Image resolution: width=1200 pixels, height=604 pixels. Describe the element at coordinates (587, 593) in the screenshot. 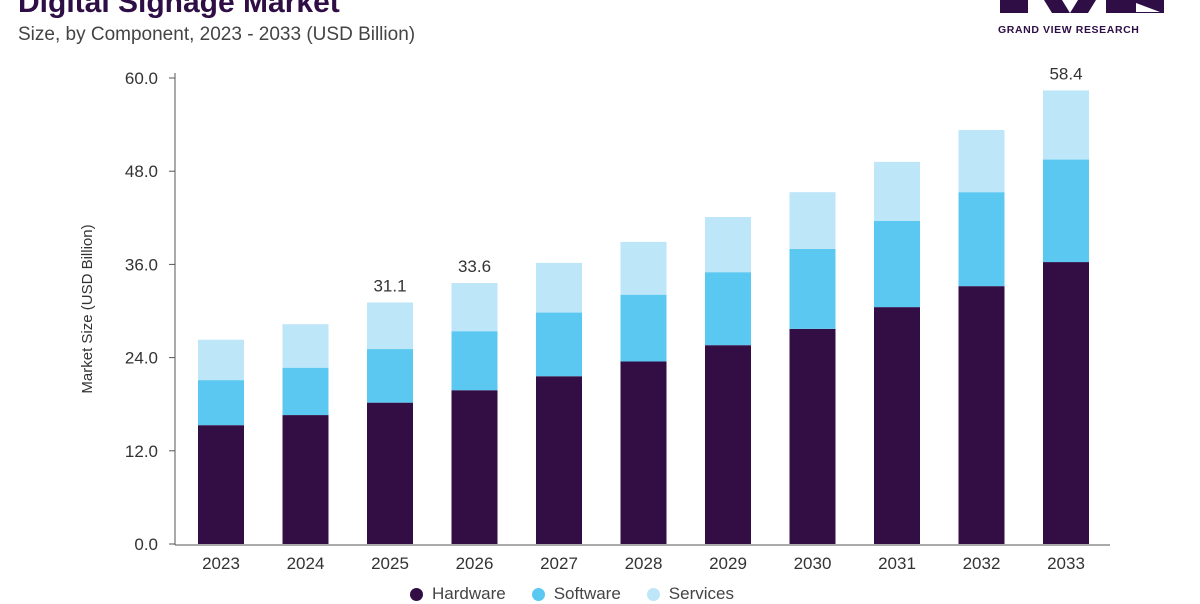

I see `legend-label-software: Software` at that location.